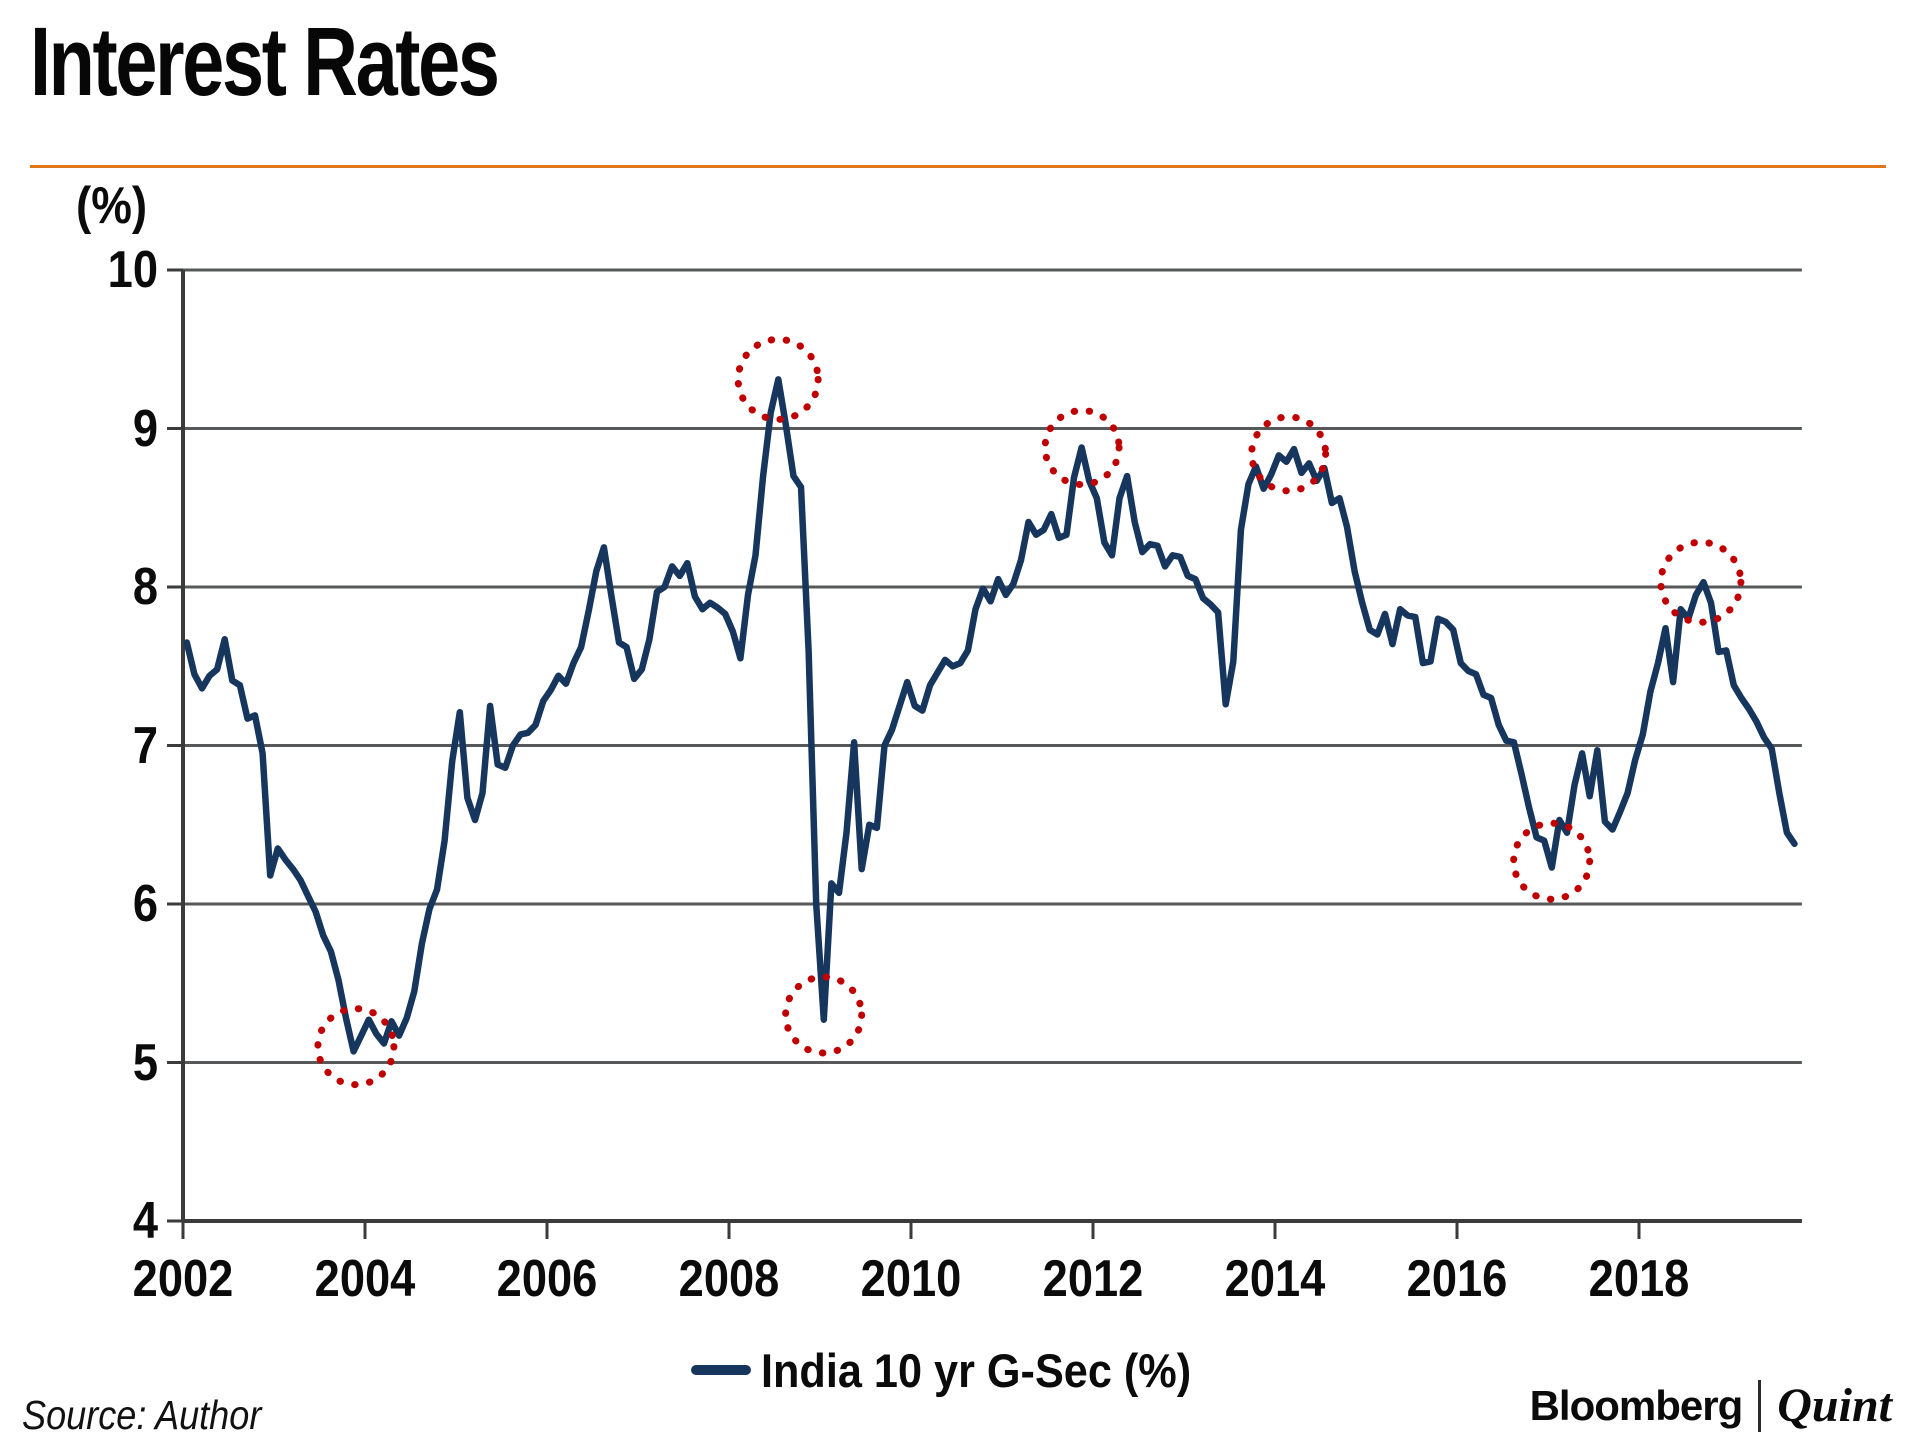  Describe the element at coordinates (1701, 582) in the screenshot. I see `annotation-circle-peak-2018` at that location.